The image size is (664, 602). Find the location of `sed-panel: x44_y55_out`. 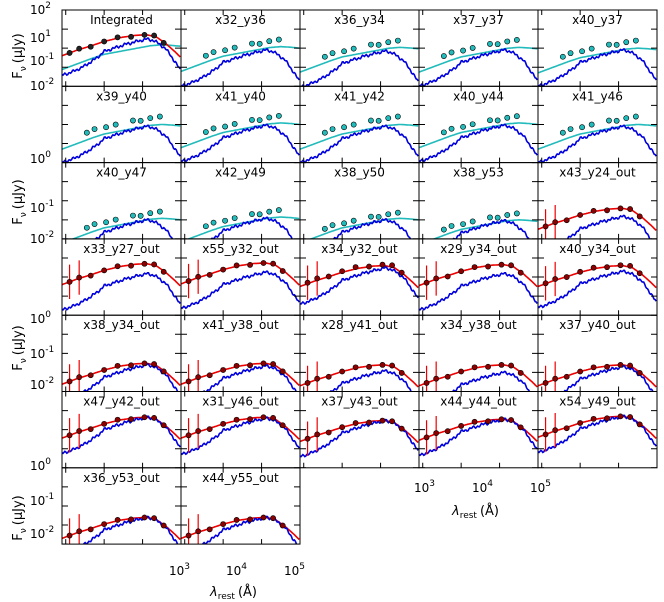

sed-panel: x44_y55_out is located at coordinates (240, 506).